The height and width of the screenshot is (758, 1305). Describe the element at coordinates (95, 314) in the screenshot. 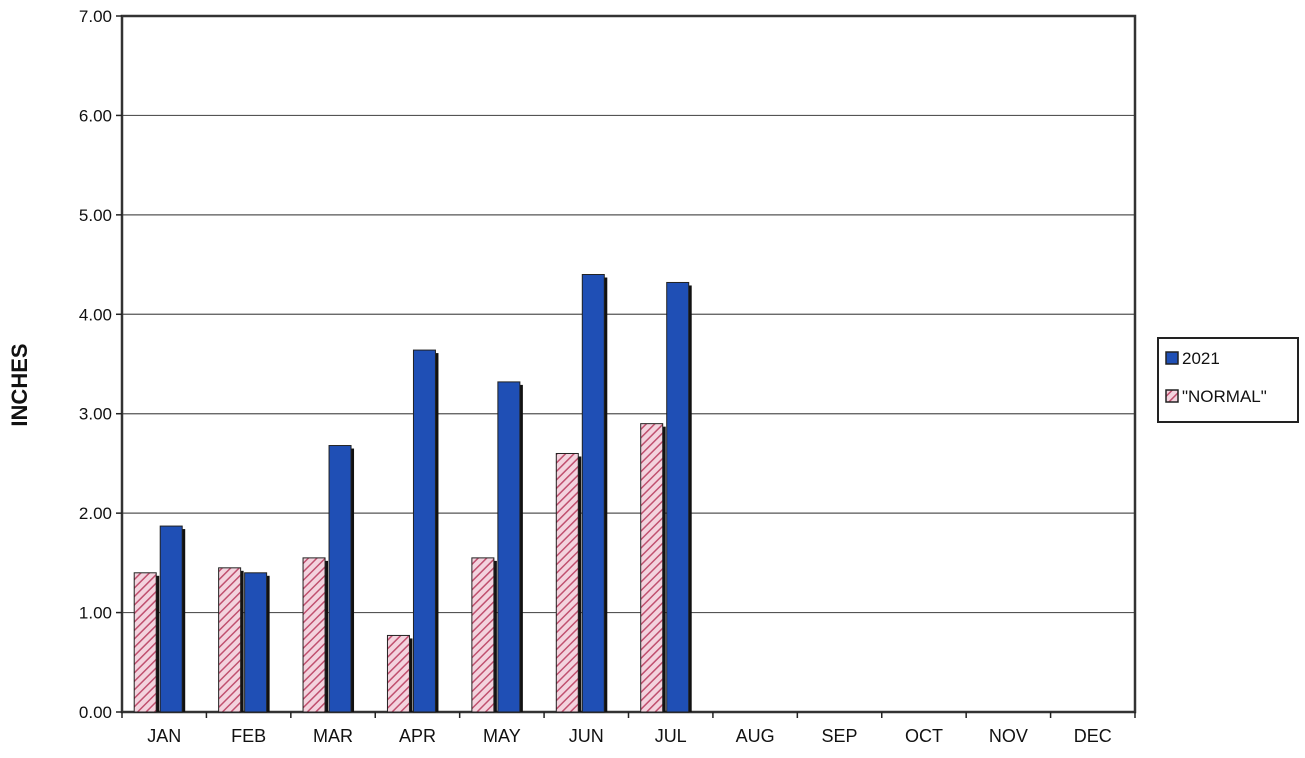

I see `y-tick-label: 4.00` at that location.